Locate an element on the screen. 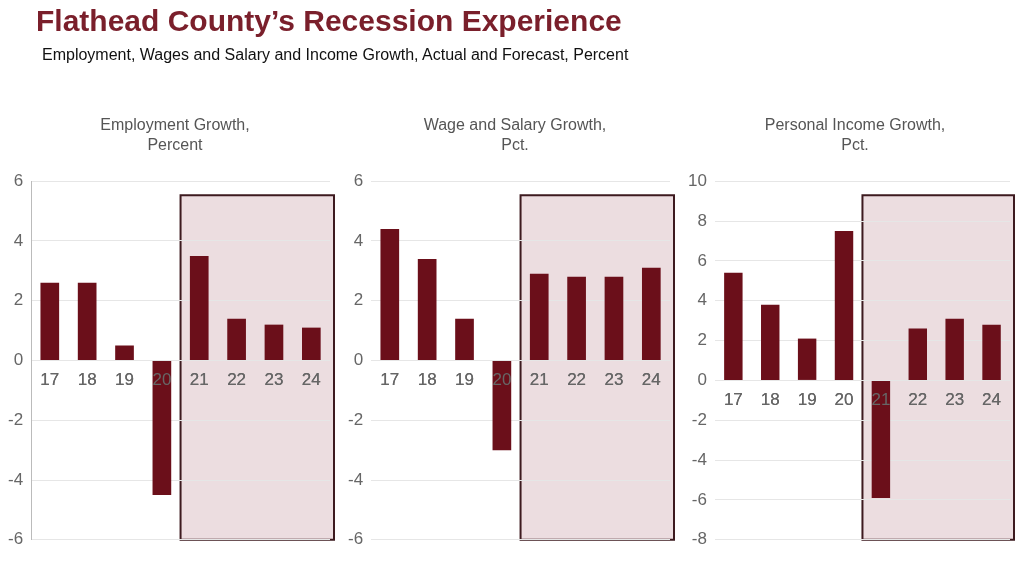 The width and height of the screenshot is (1020, 573). chart-title: Wage and Salary Growth, Pct. is located at coordinates (515, 135).